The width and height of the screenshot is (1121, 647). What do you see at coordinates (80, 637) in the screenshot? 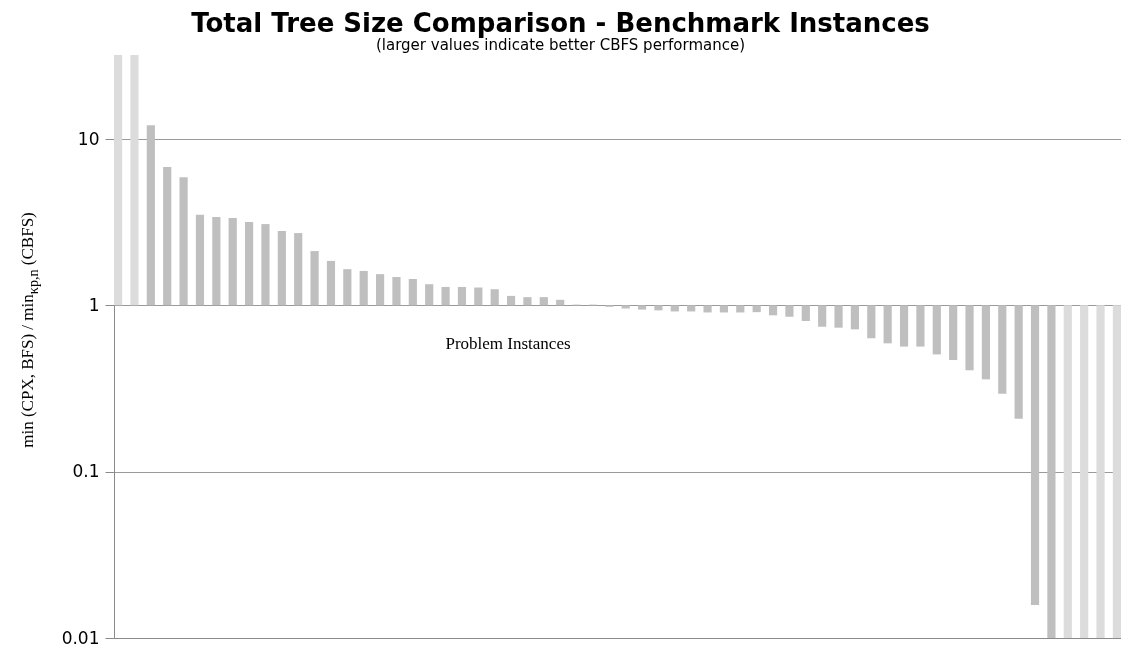
I see `y-tick-label: 0.01` at bounding box center [80, 637].